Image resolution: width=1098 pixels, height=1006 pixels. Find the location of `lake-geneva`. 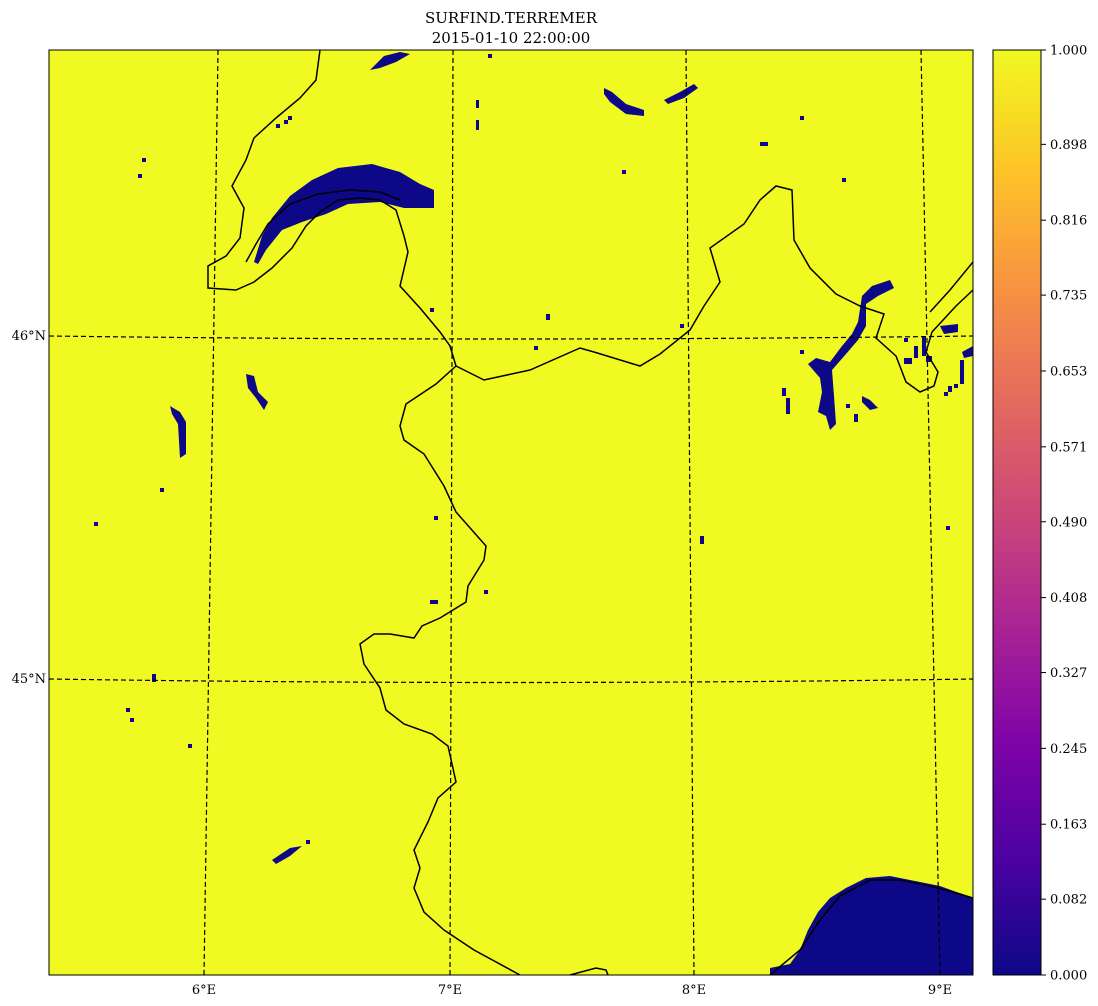

lake-geneva is located at coordinates (344, 214).